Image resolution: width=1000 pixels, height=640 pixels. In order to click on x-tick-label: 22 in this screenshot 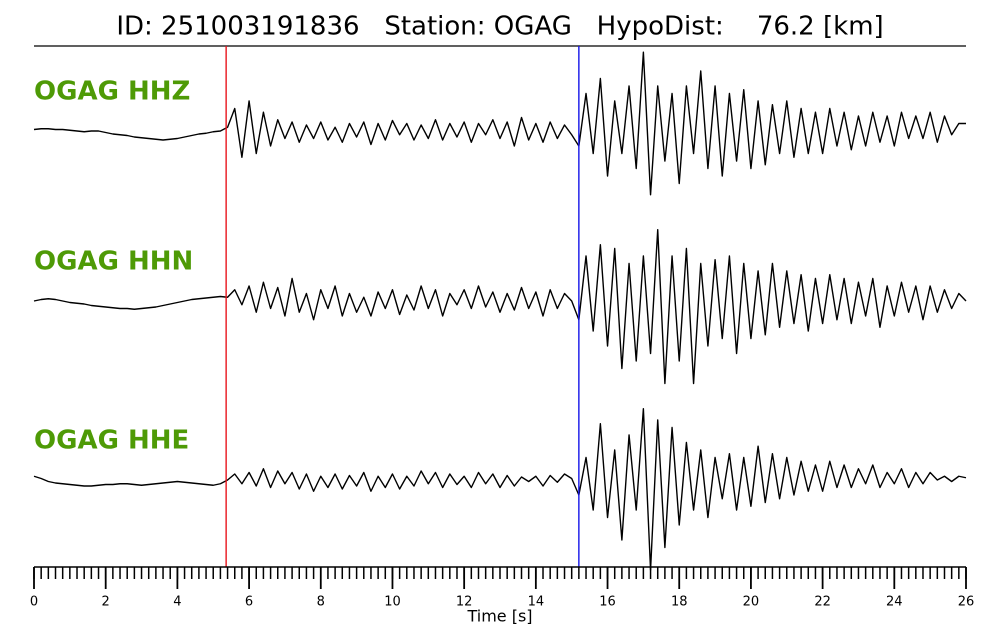, I will do `click(822, 602)`.